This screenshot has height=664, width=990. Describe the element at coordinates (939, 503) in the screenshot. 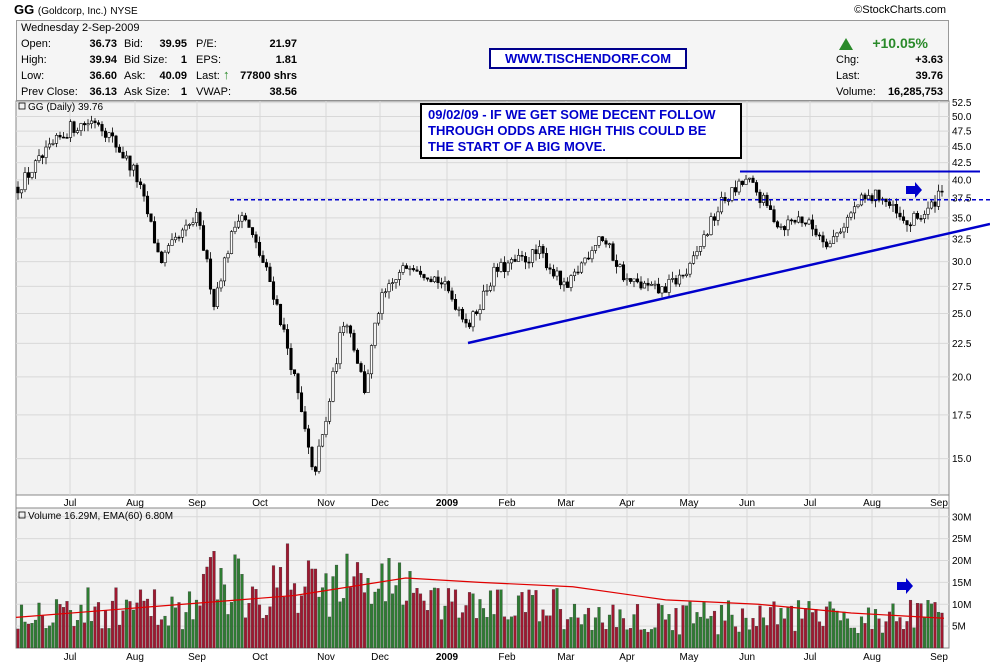

I see `price-x-tick-label: Sep` at that location.